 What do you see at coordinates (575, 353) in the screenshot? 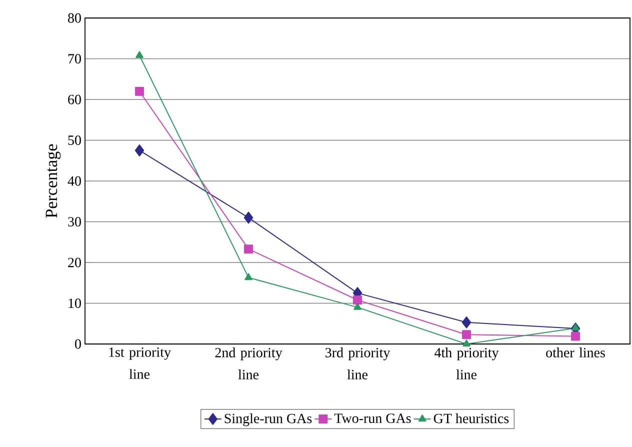
I see `x-tick-label: other lines` at bounding box center [575, 353].